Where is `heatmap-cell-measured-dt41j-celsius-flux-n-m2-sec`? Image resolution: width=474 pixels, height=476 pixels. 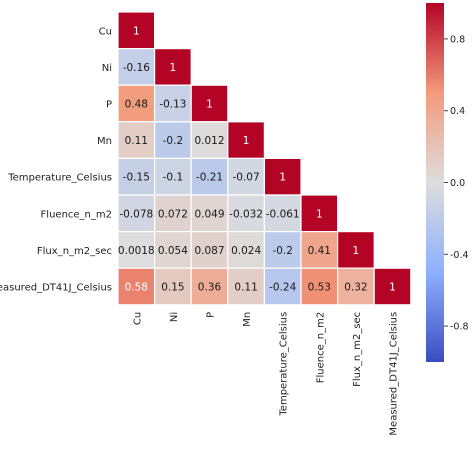 heatmap-cell-measured-dt41j-celsius-flux-n-m2-sec is located at coordinates (356, 286).